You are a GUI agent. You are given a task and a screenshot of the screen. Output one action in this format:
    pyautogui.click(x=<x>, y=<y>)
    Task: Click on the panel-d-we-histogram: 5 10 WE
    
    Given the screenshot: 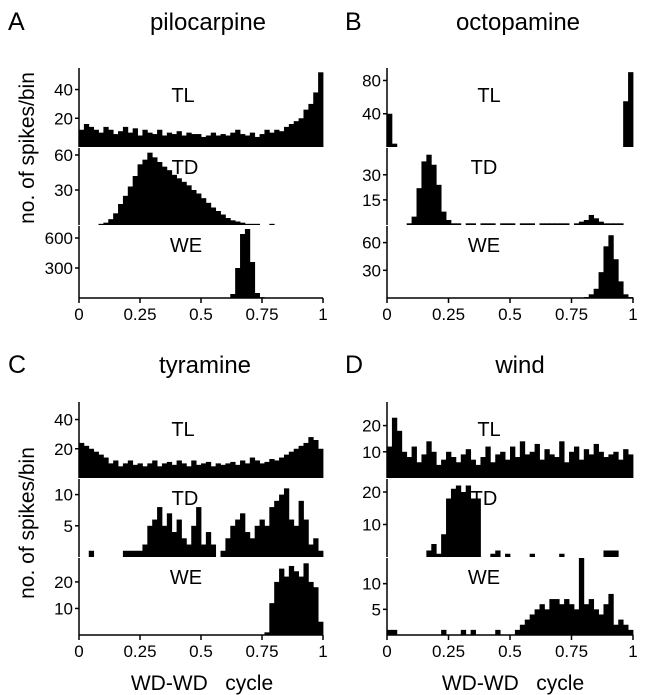 What is the action you would take?
    pyautogui.click(x=498, y=596)
    